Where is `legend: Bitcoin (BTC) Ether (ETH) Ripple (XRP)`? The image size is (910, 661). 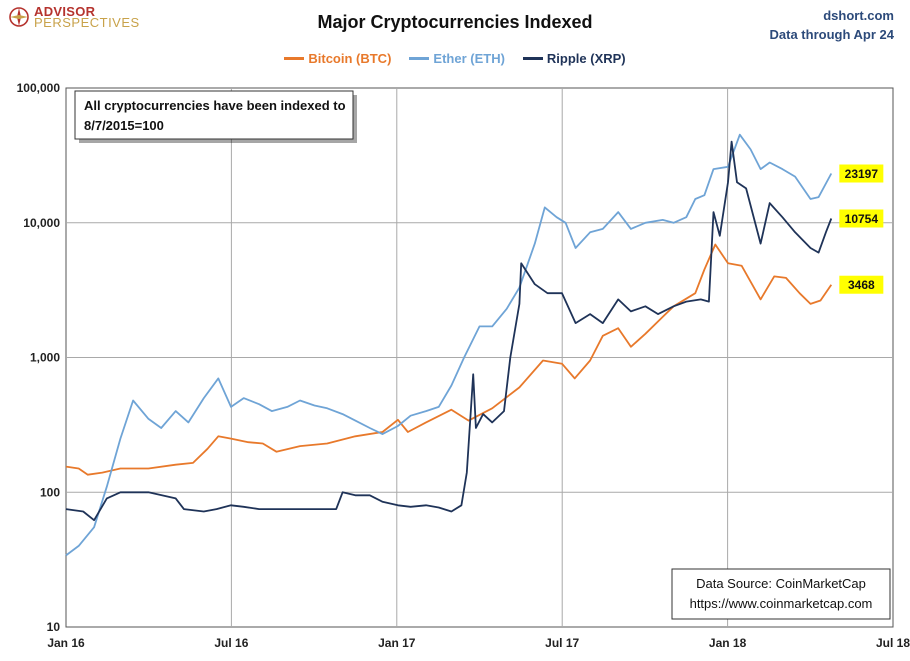 legend: Bitcoin (BTC) Ether (ETH) Ripple (XRP) is located at coordinates (455, 58).